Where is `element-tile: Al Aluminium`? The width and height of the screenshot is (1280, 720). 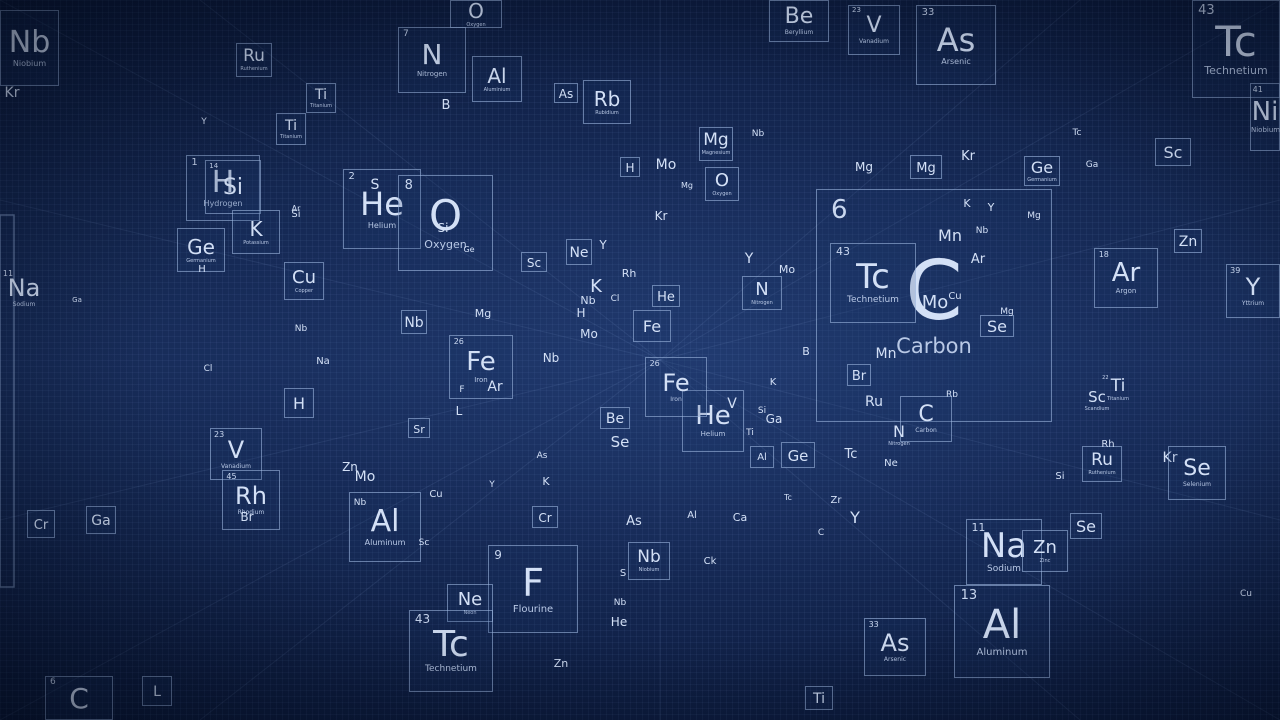 element-tile: Al Aluminium is located at coordinates (497, 79).